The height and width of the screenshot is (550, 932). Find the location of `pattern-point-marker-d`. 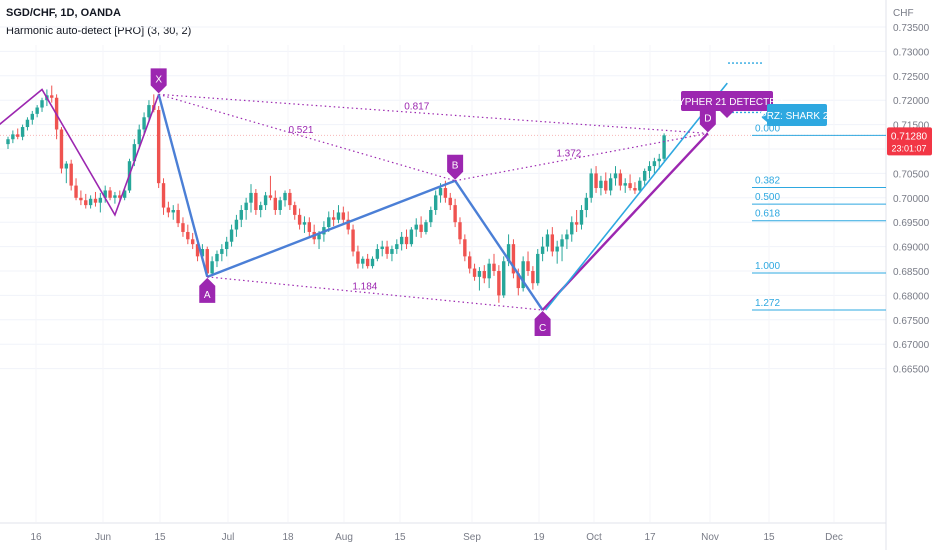

pattern-point-marker-d is located at coordinates (707, 120).